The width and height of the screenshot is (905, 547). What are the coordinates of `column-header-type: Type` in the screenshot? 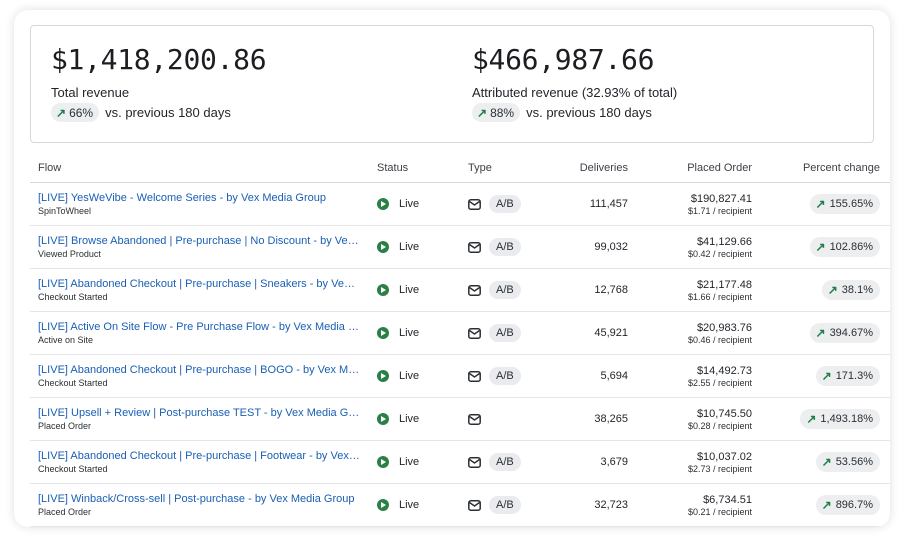 It's located at (508, 168).